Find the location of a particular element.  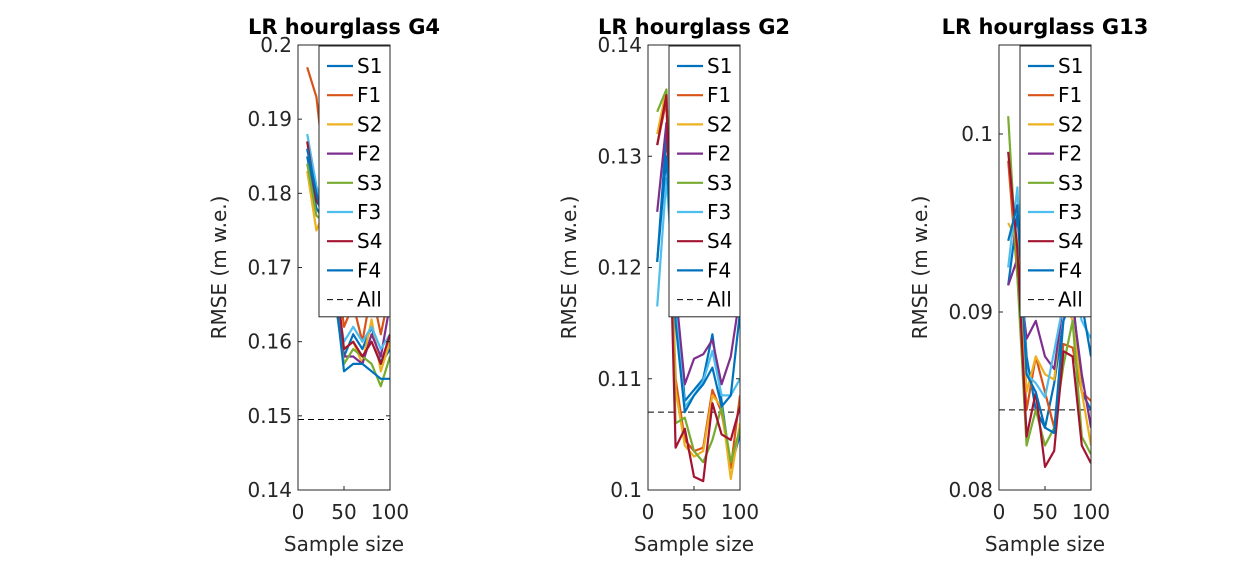

y-tick-label: 0.11 is located at coordinates (619, 379).